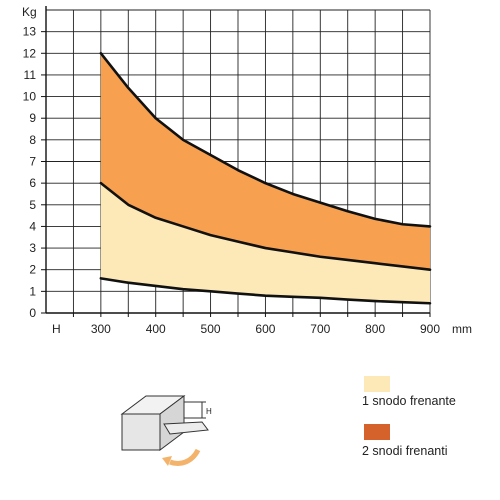  What do you see at coordinates (409, 401) in the screenshot?
I see `legend-label-1: 1 snodo frenante` at bounding box center [409, 401].